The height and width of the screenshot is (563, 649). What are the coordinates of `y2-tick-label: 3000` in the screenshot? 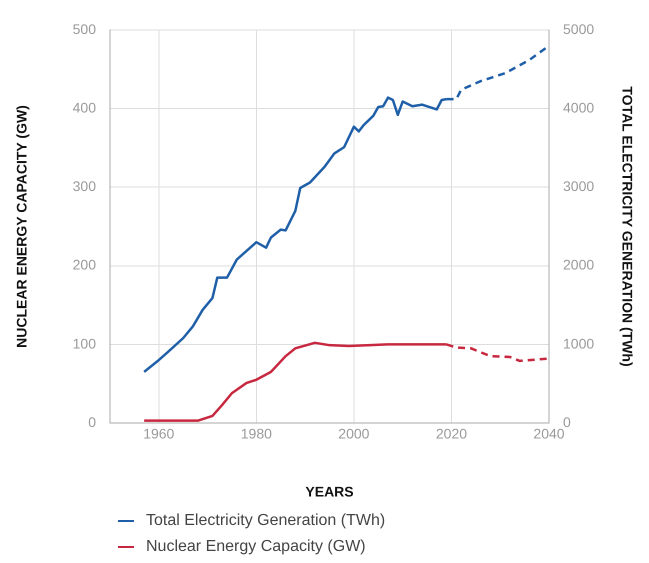 It's located at (578, 186).